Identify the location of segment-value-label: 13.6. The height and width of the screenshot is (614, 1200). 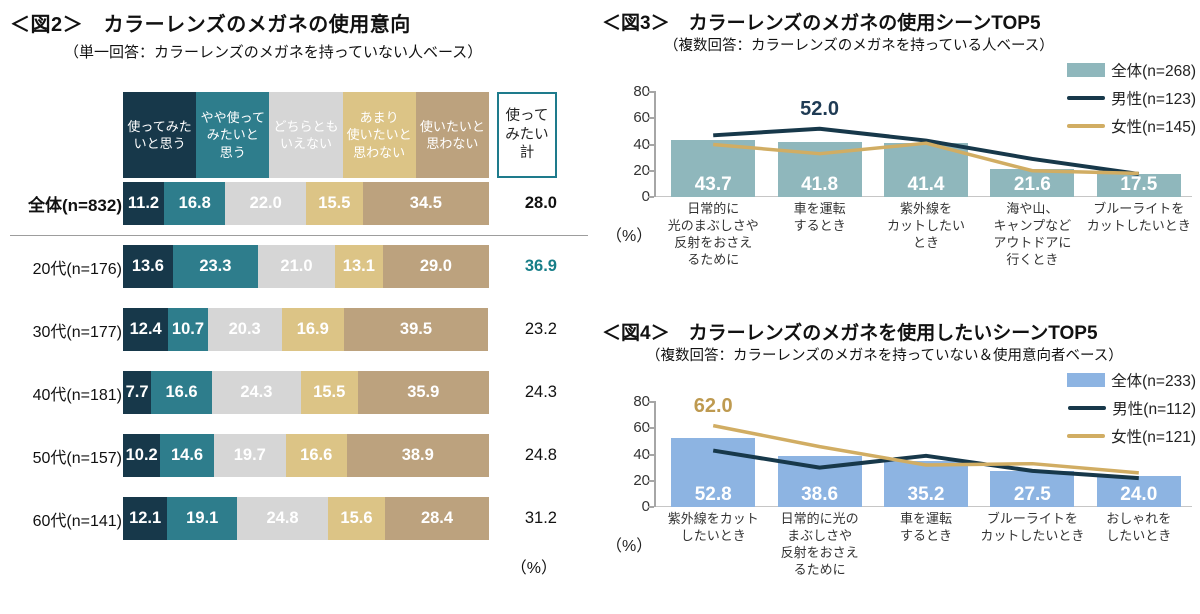
(147, 266).